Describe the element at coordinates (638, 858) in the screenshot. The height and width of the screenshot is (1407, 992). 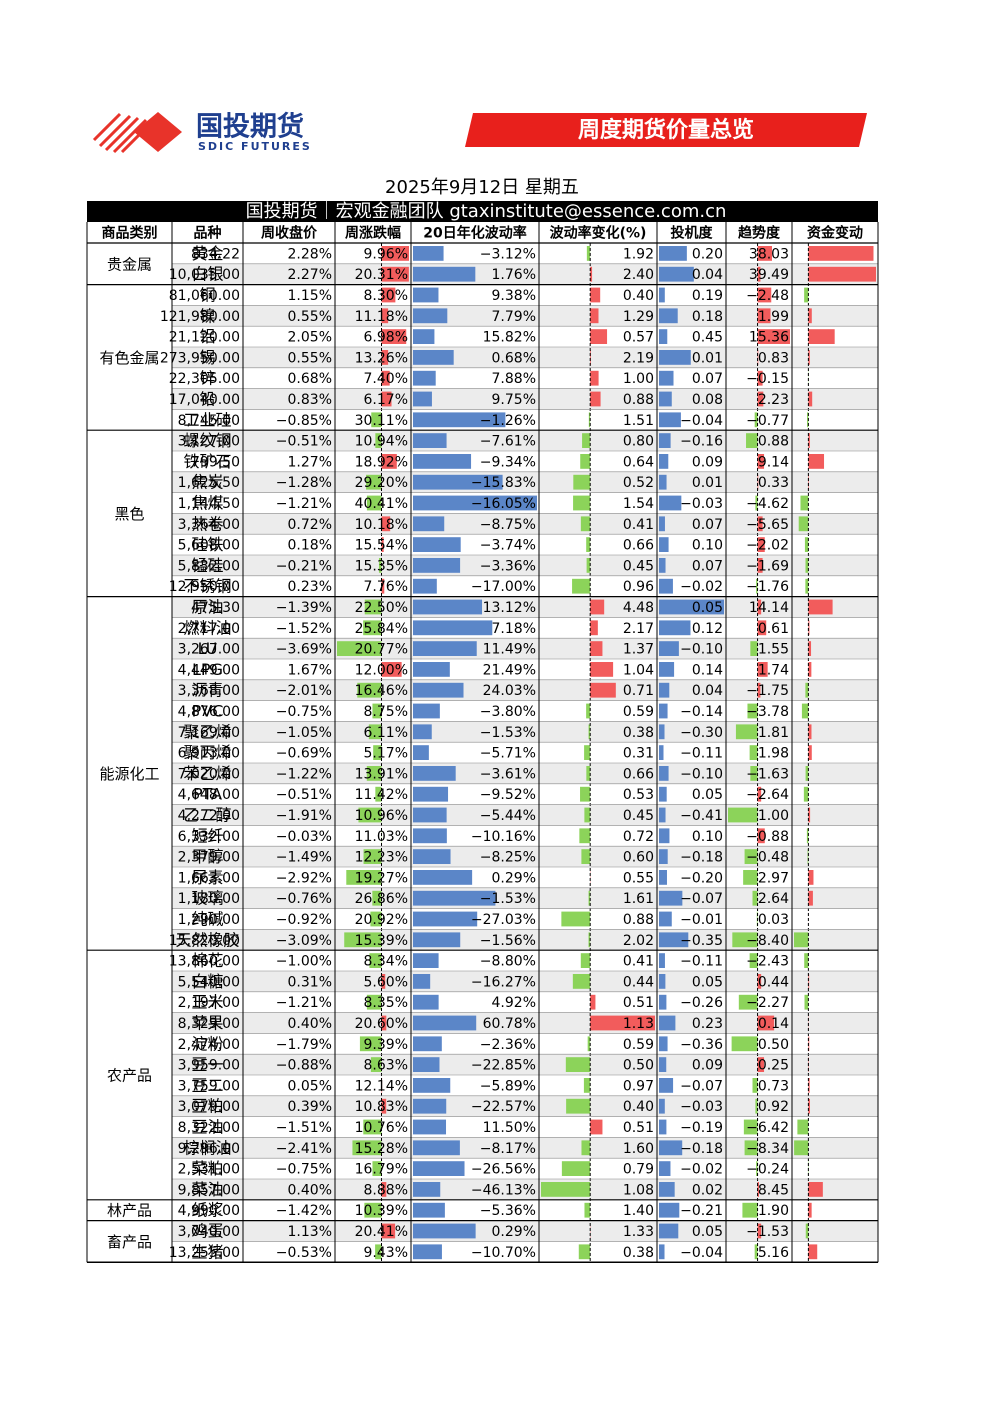
I see `cell-value: 0.60` at that location.